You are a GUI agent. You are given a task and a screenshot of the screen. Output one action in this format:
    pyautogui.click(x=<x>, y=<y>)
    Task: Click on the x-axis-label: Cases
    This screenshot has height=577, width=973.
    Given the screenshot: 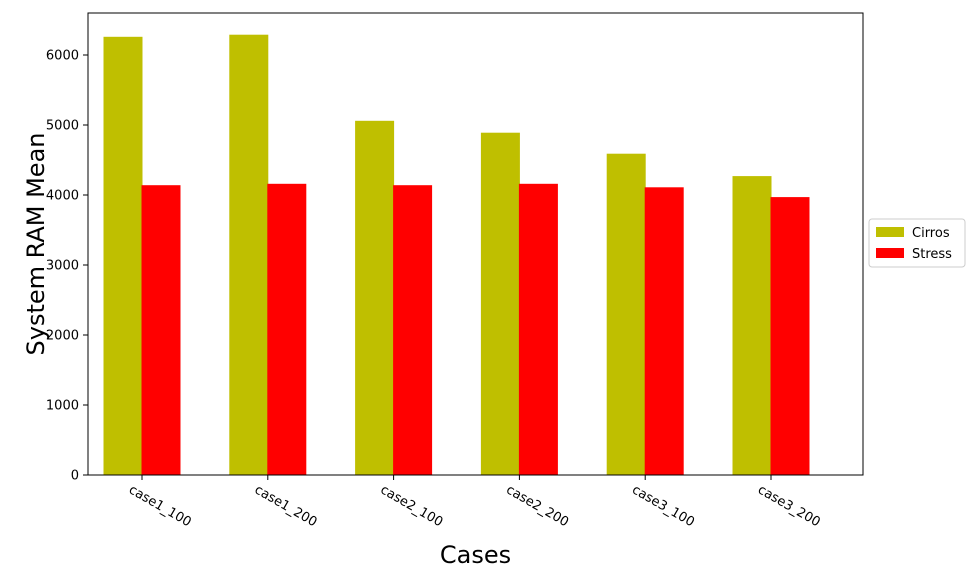 What is the action you would take?
    pyautogui.click(x=475, y=555)
    